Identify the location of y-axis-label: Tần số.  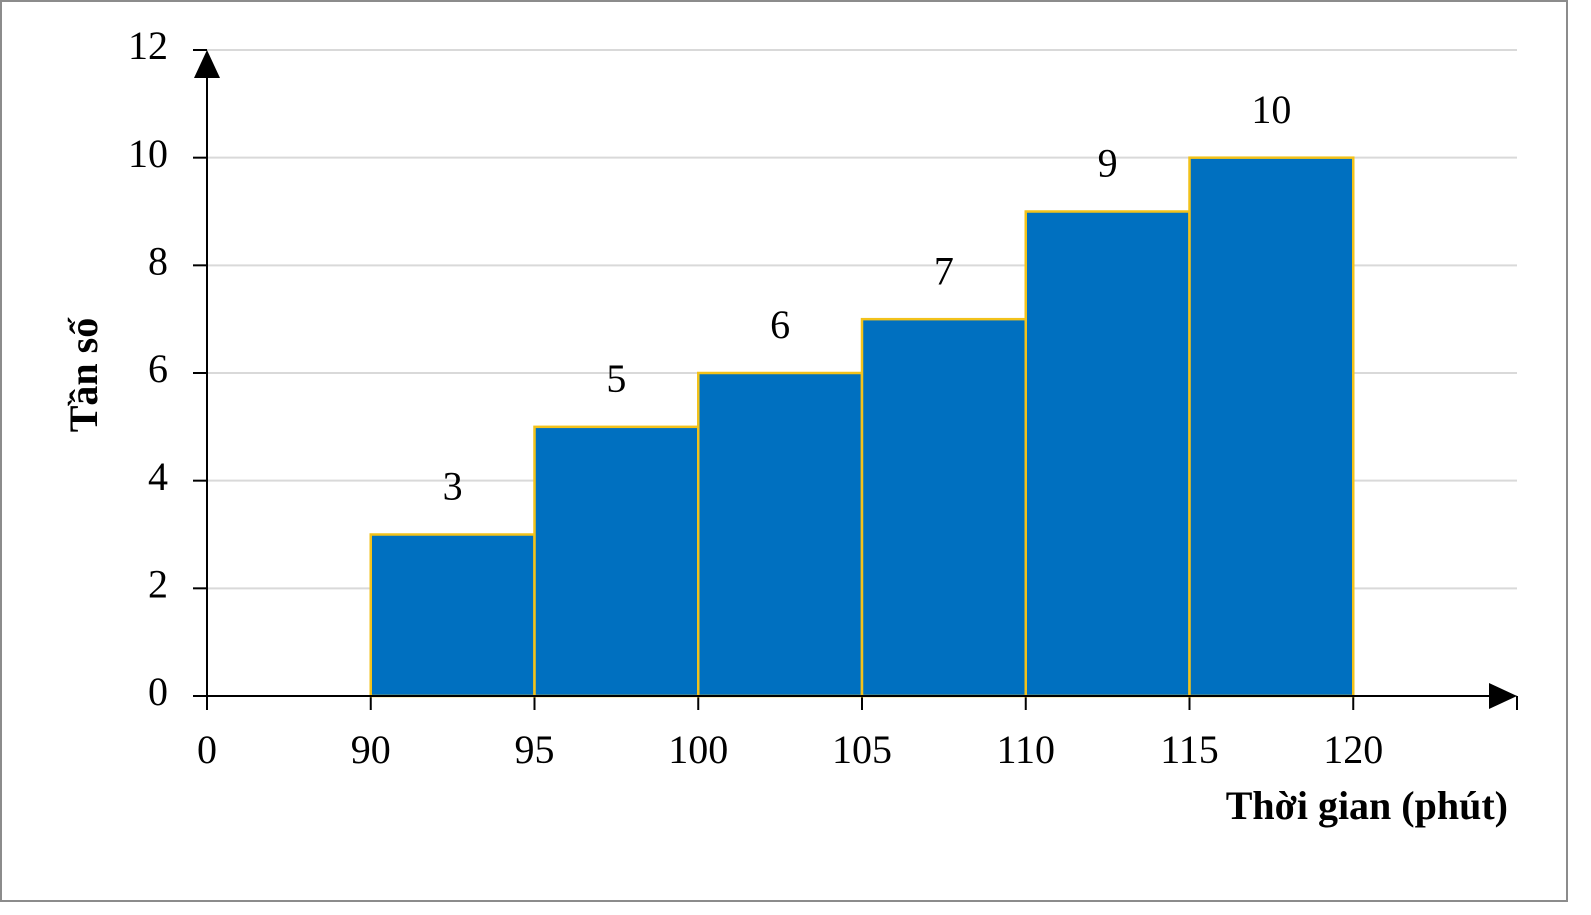
(83, 374).